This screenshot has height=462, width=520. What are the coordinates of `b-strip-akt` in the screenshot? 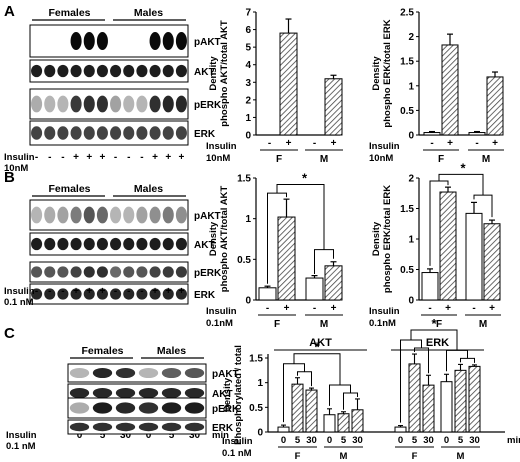 It's located at (109, 244).